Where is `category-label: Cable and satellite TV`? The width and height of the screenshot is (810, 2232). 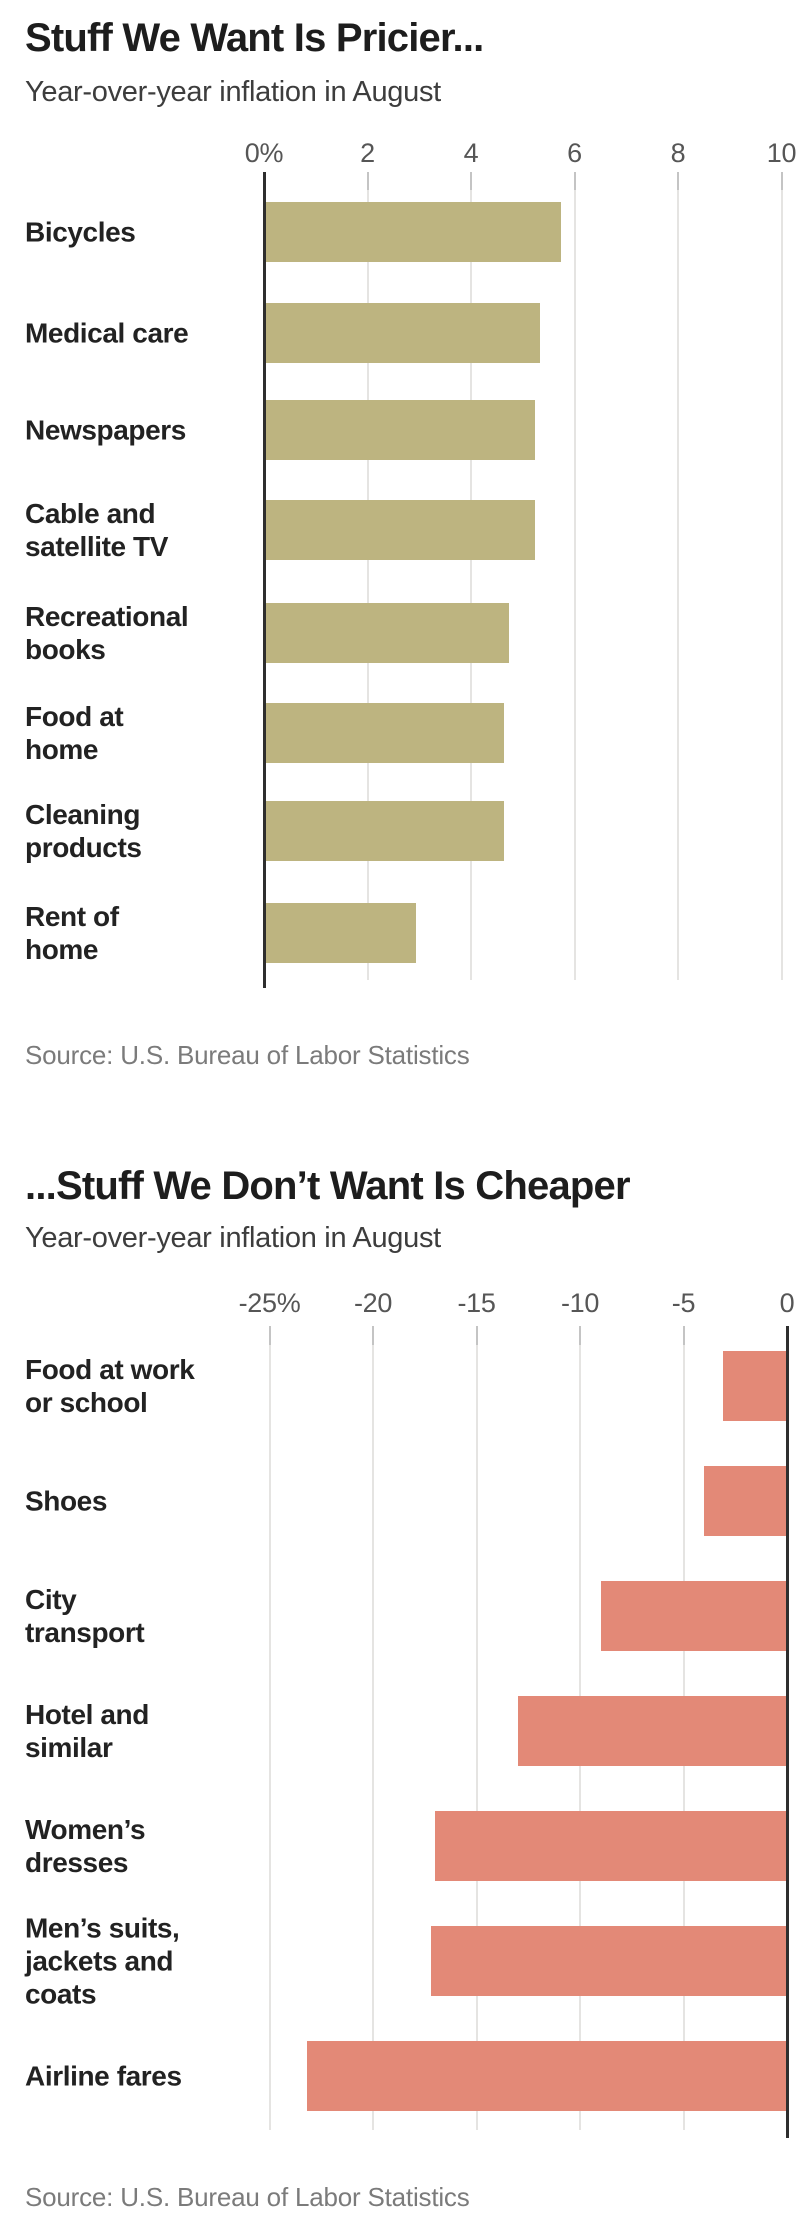
category-label: Cable and satellite TV is located at coordinates (97, 530).